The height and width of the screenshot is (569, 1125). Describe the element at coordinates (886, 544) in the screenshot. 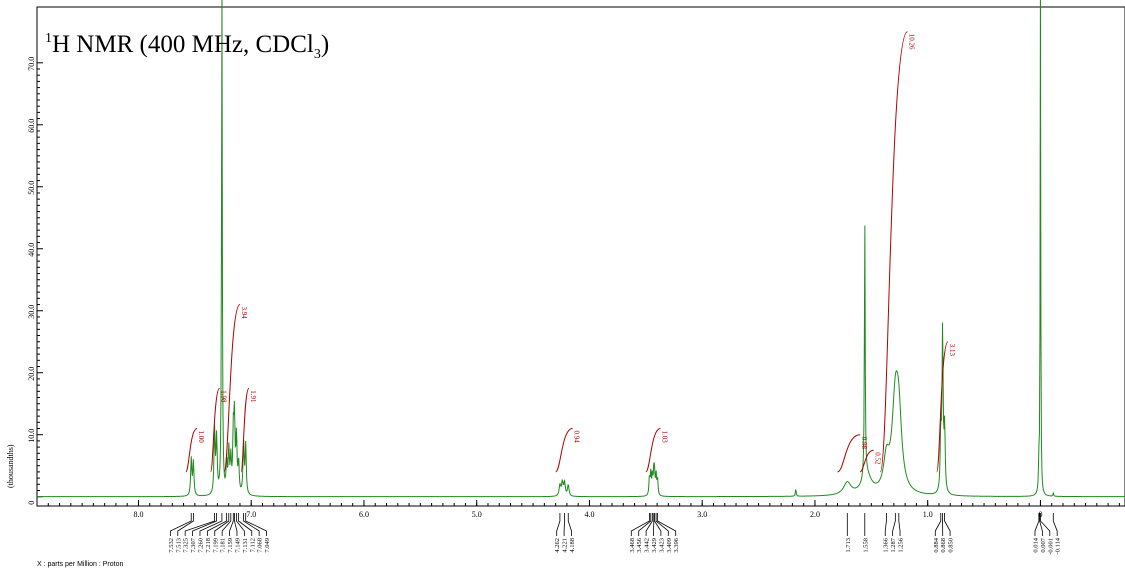

I see `peak-label: 1.366` at that location.